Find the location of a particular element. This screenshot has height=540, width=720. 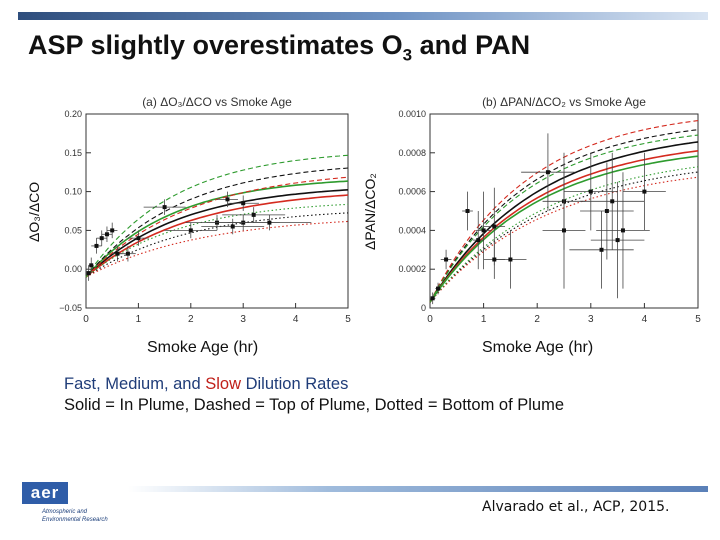

y-tick-label: 0.0004 is located at coordinates (412, 230).